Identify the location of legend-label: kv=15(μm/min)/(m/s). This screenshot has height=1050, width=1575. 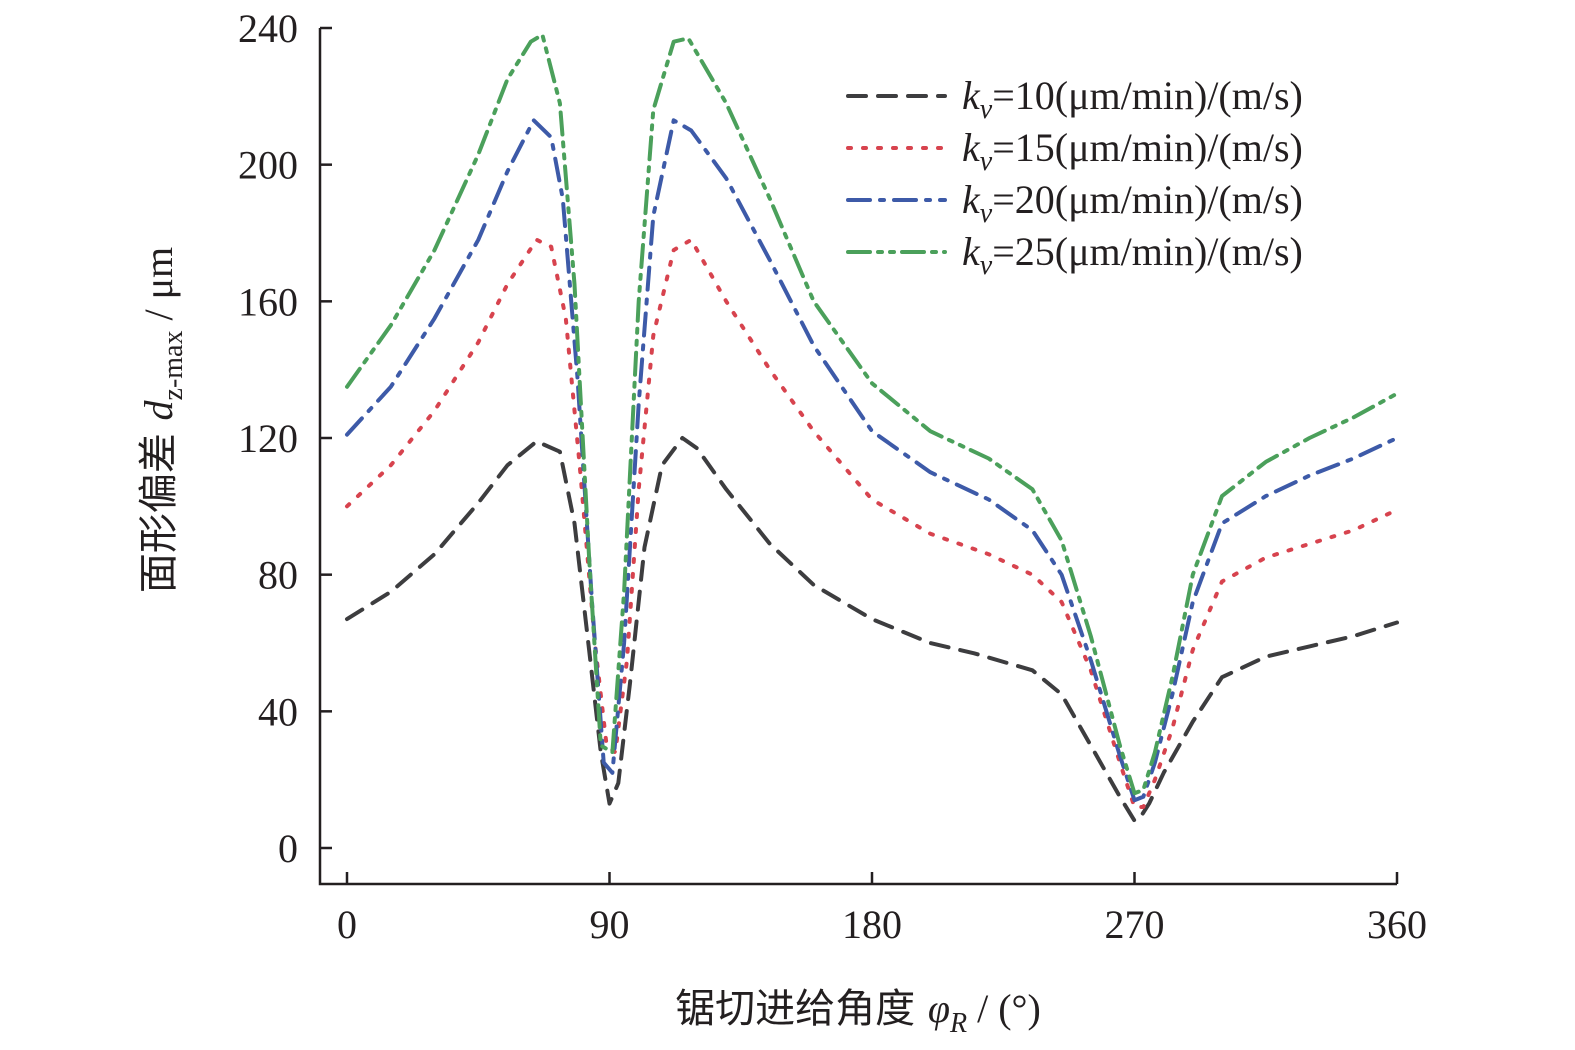
(1132, 151).